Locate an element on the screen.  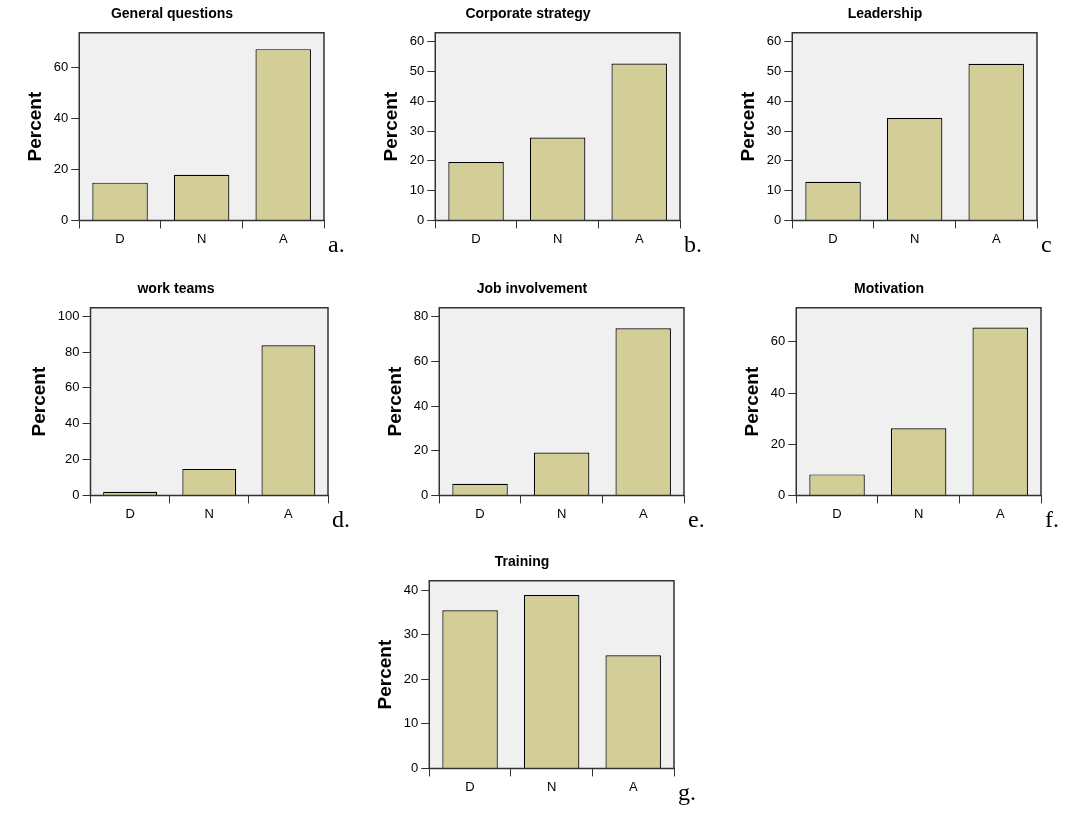
text: a. is located at coordinates (336, 244).